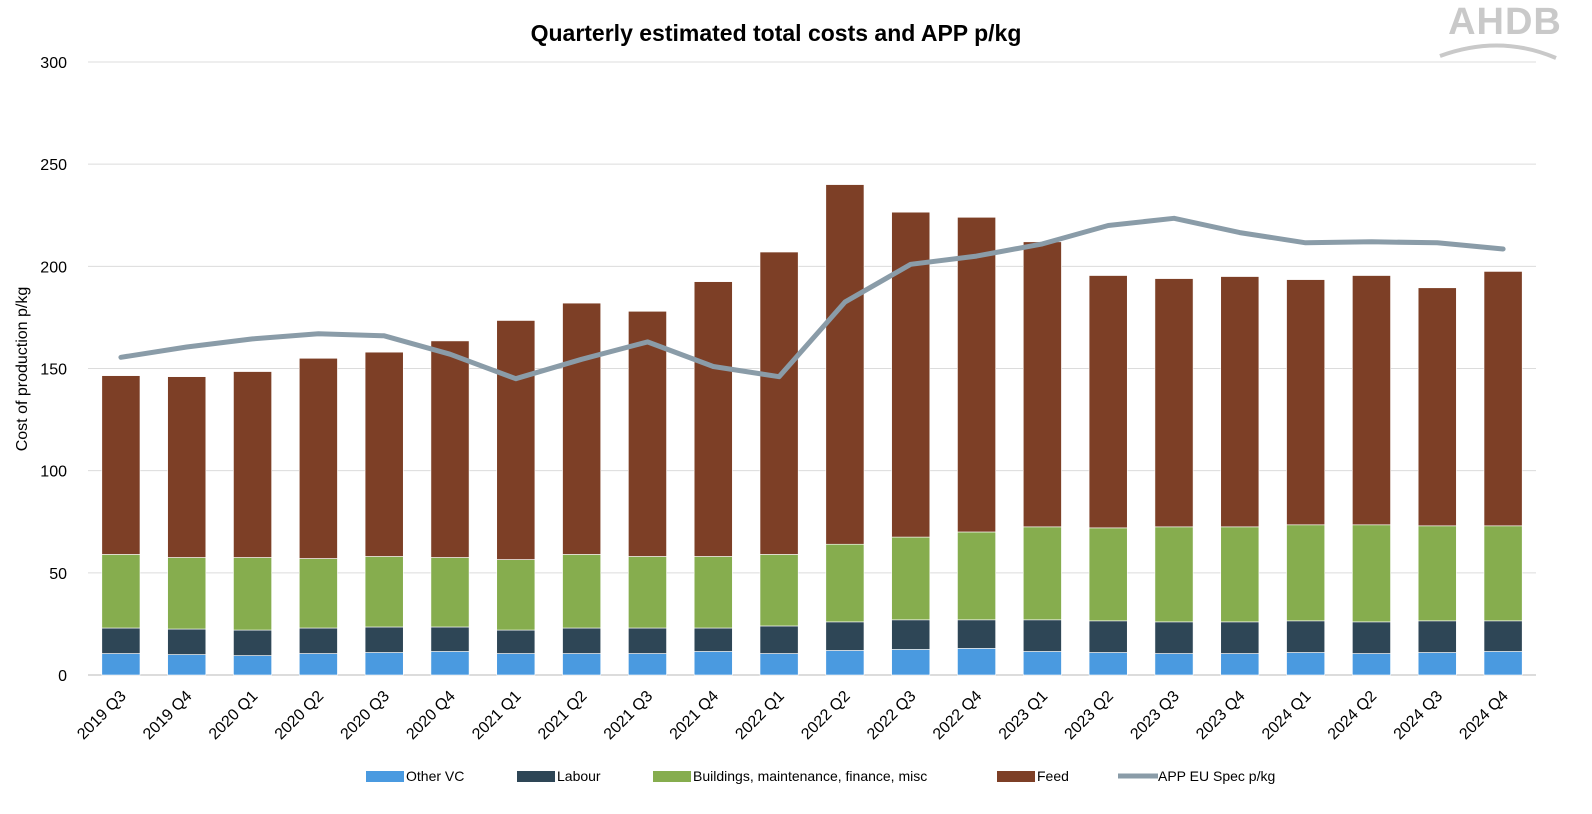 This screenshot has width=1592, height=814. I want to click on x-tick-label: 2023 Q3, so click(1154, 715).